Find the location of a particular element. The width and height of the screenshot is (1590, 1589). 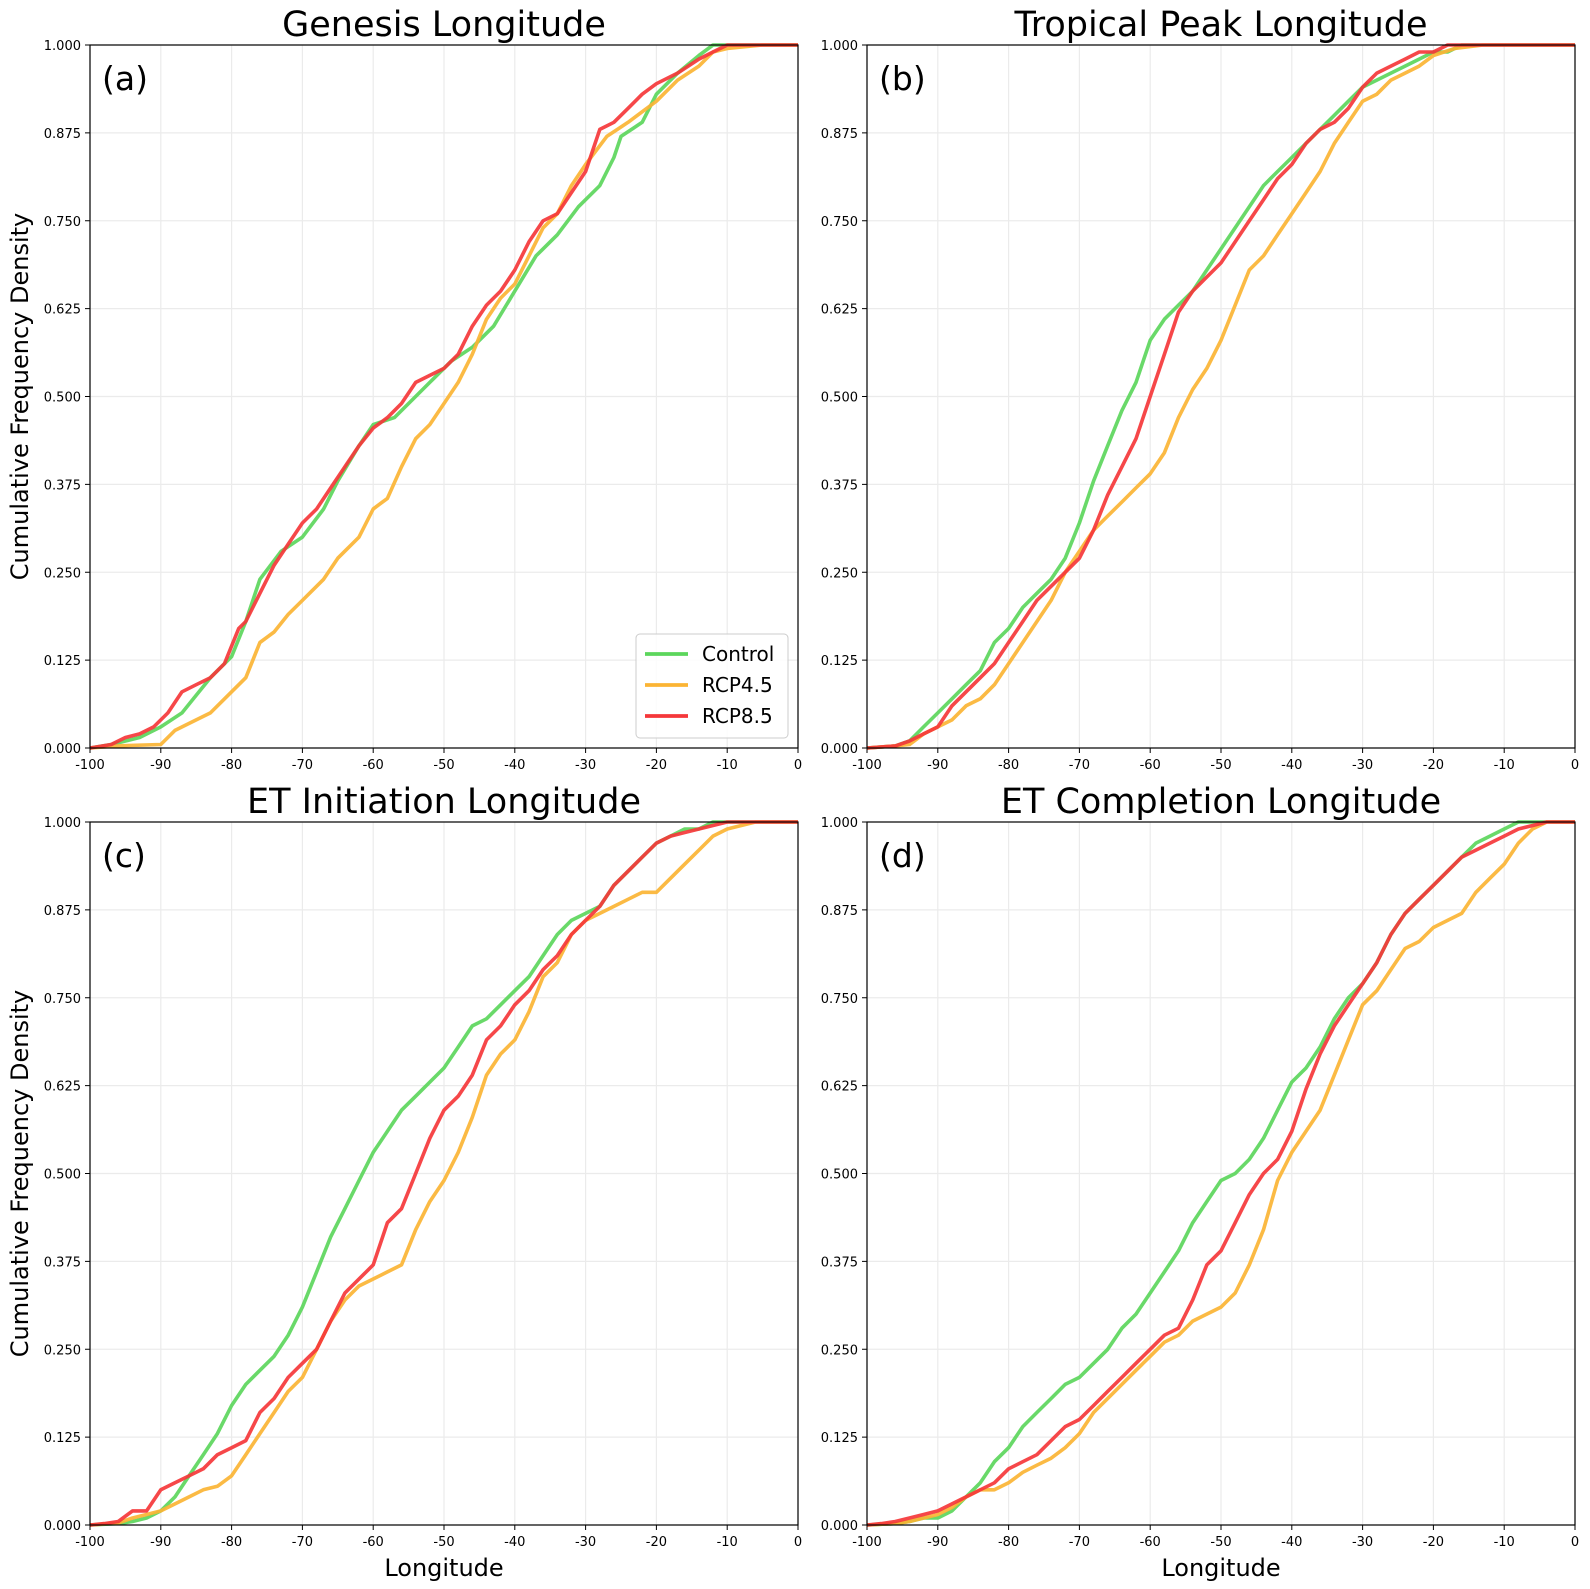

panel-label: (d) is located at coordinates (902, 855).